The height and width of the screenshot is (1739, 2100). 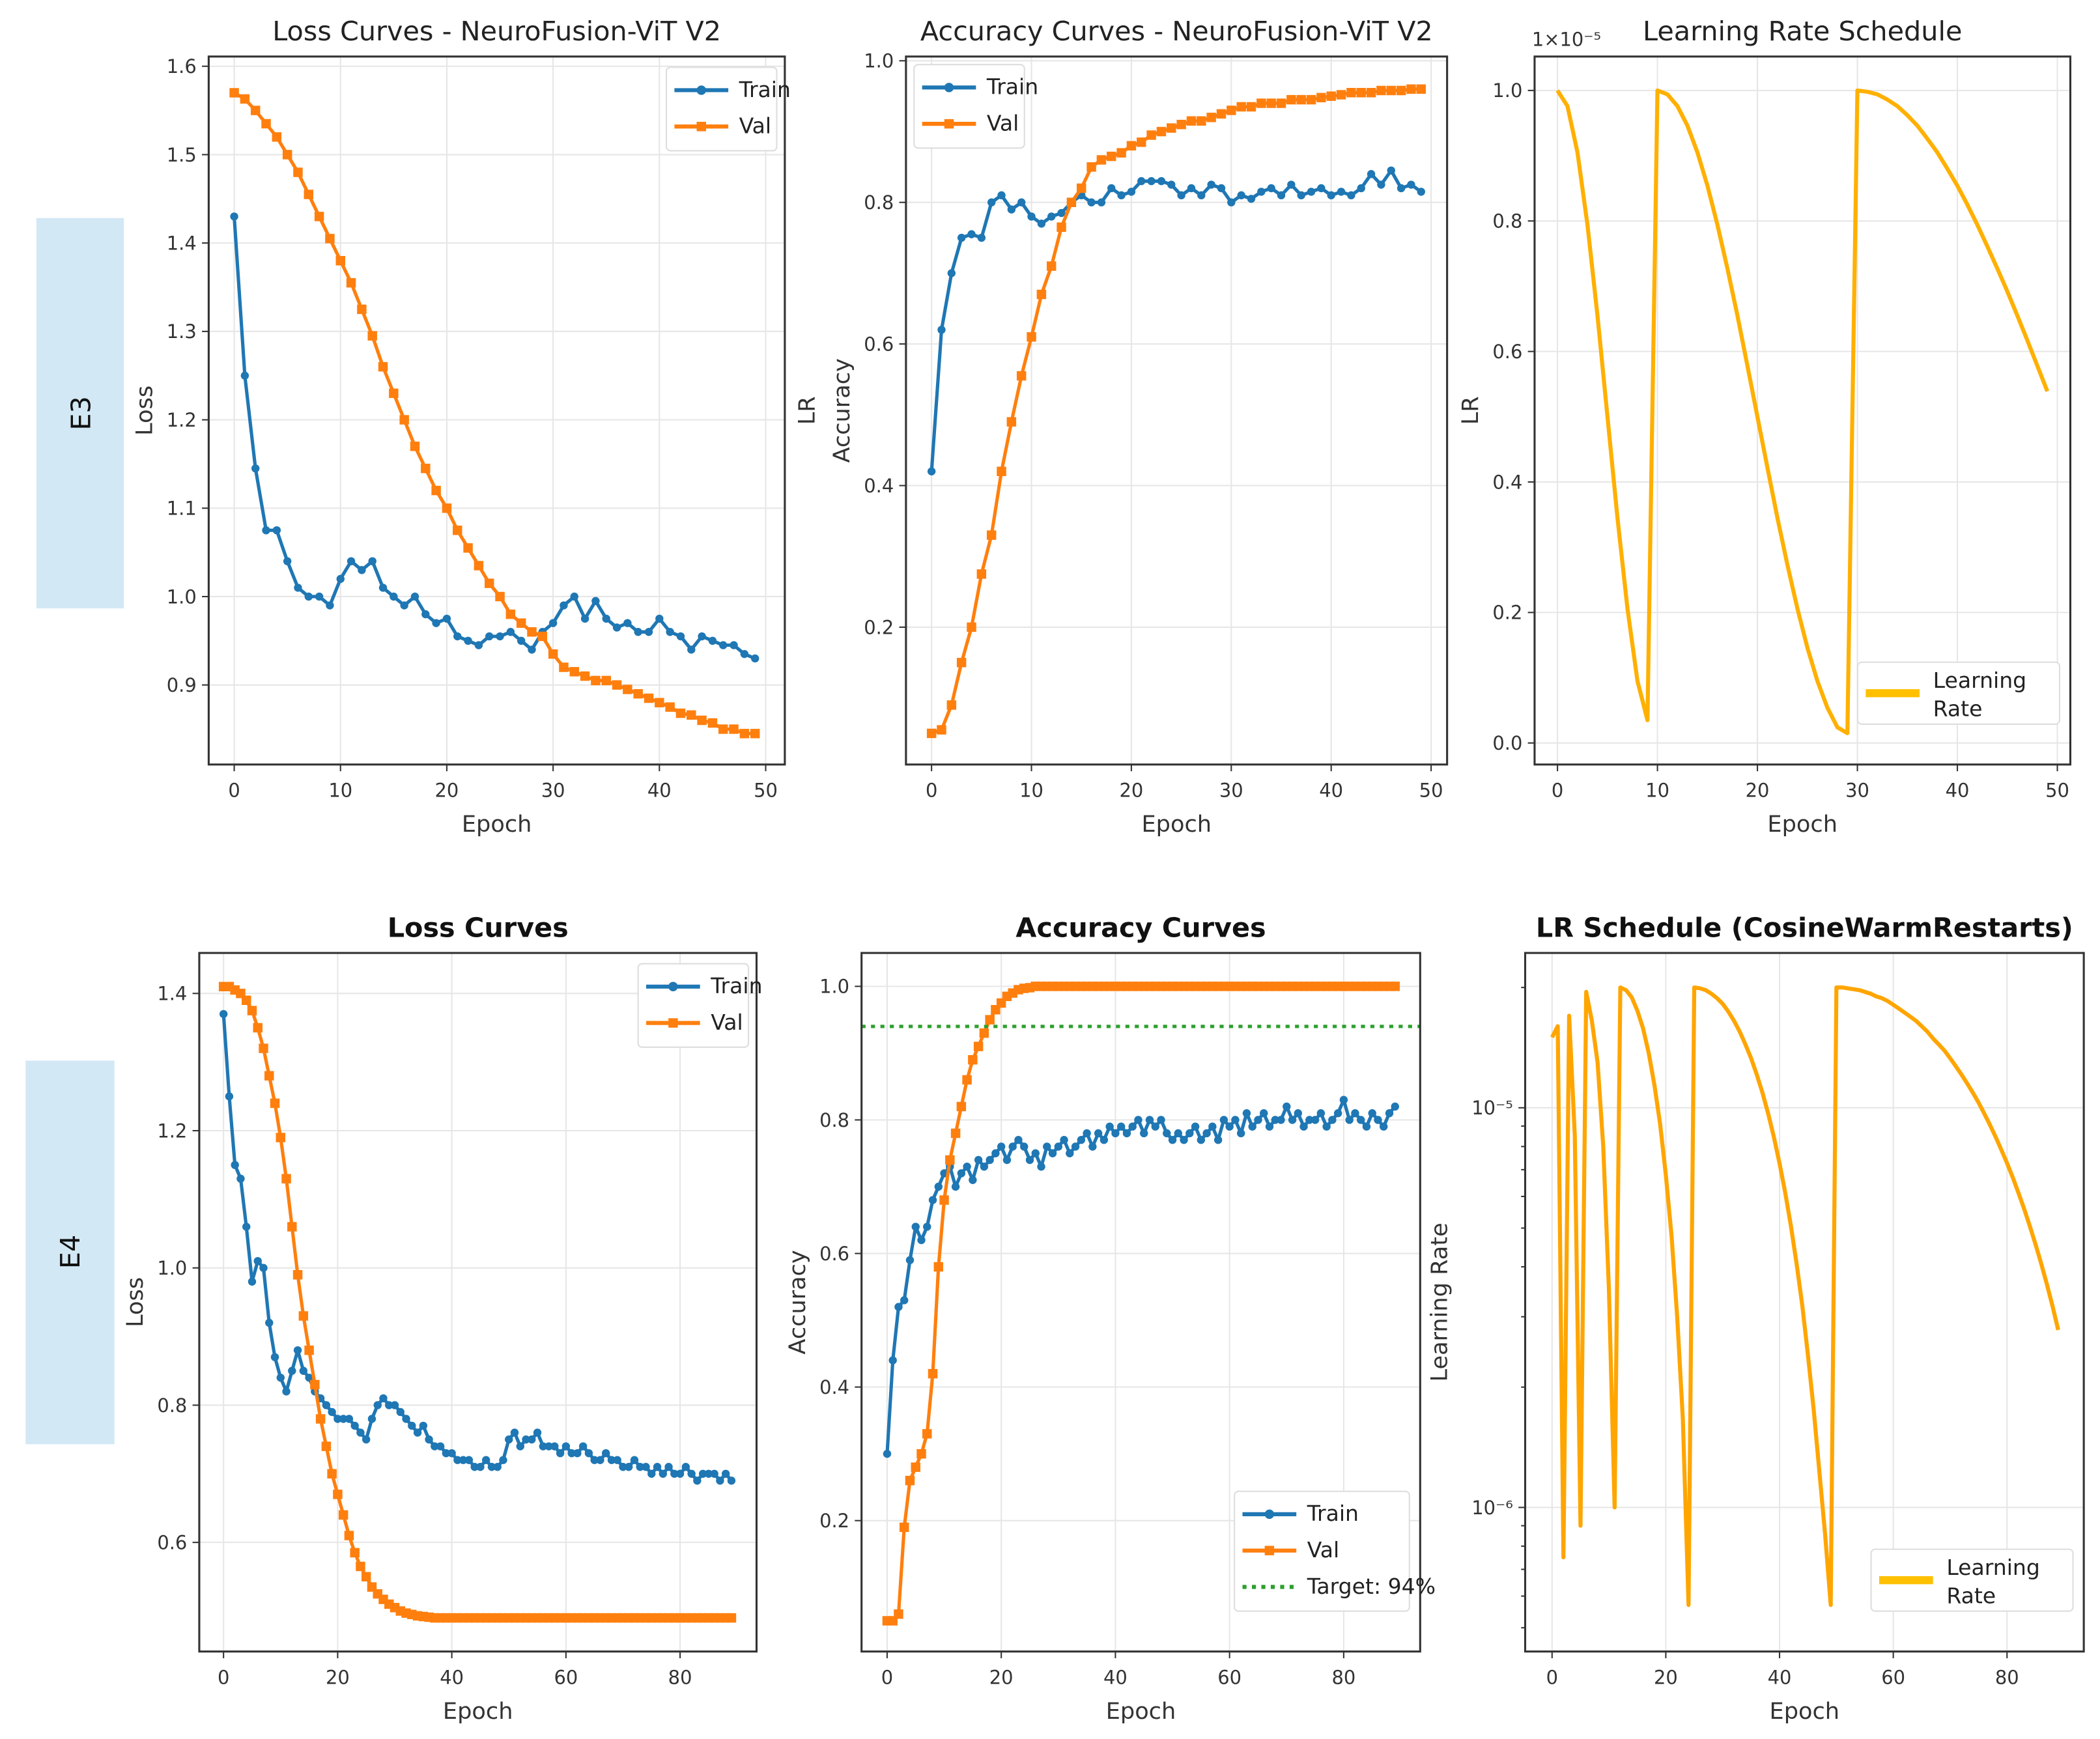 I want to click on row-label-e3: E3, so click(x=80, y=413).